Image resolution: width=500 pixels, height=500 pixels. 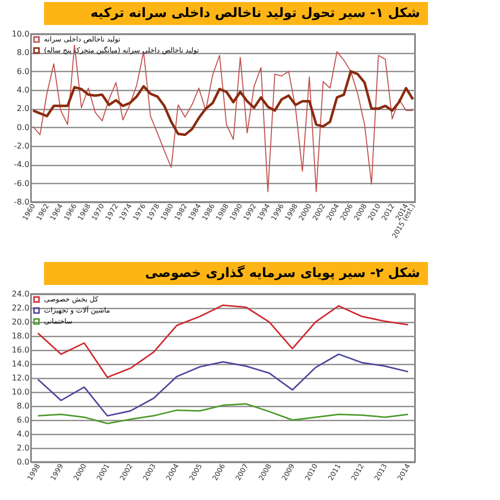 What do you see at coordinates (21, 294) in the screenshot?
I see `y-tick-label: 24.0` at bounding box center [21, 294].